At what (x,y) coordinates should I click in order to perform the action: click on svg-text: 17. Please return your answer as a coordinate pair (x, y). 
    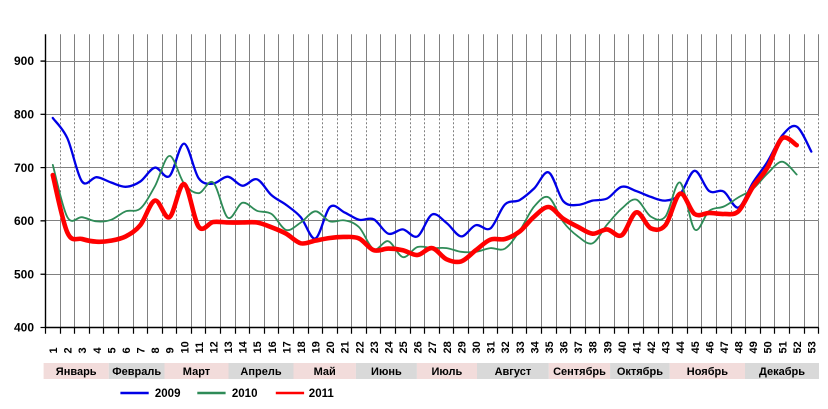
    Looking at the image, I should click on (287, 347).